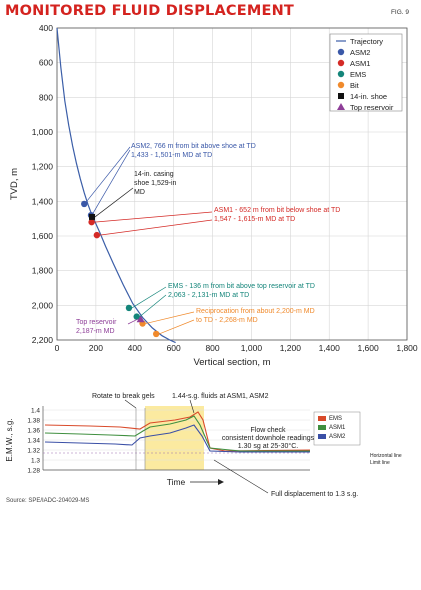 This screenshot has height=590, width=421. What do you see at coordinates (337, 428) in the screenshot?
I see `emw-legend-label: ASM1` at bounding box center [337, 428].